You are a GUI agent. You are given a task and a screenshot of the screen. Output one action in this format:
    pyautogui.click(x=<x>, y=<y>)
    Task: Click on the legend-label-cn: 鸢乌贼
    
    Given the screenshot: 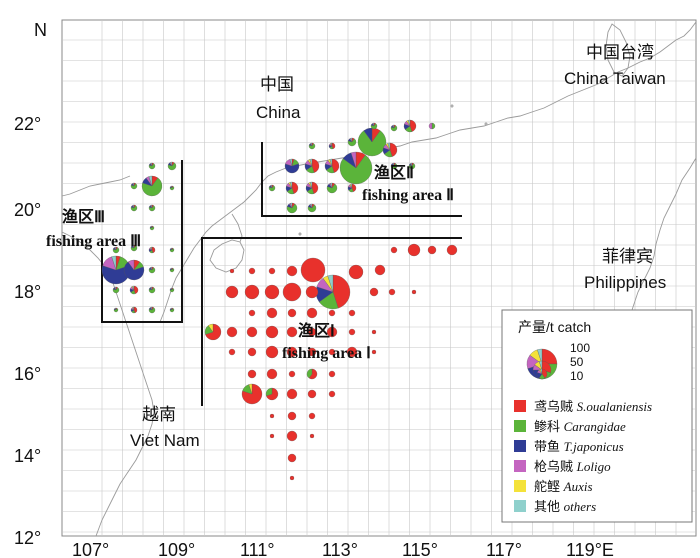 What is the action you would take?
    pyautogui.click(x=555, y=406)
    